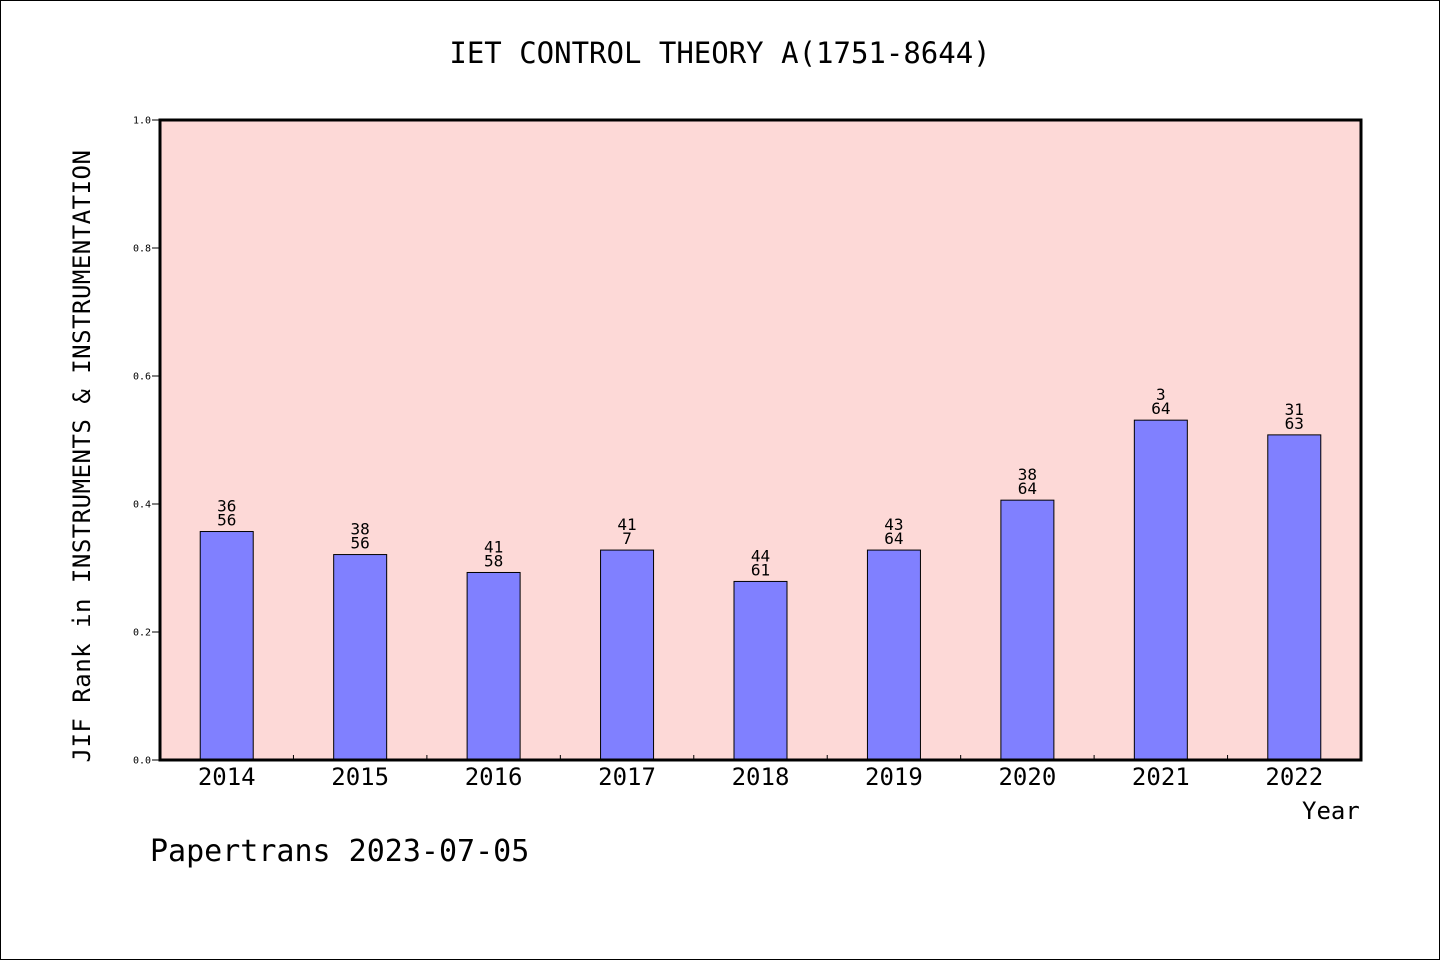 The image size is (1440, 960). Describe the element at coordinates (1331, 811) in the screenshot. I see `x-axis-label: Year` at that location.